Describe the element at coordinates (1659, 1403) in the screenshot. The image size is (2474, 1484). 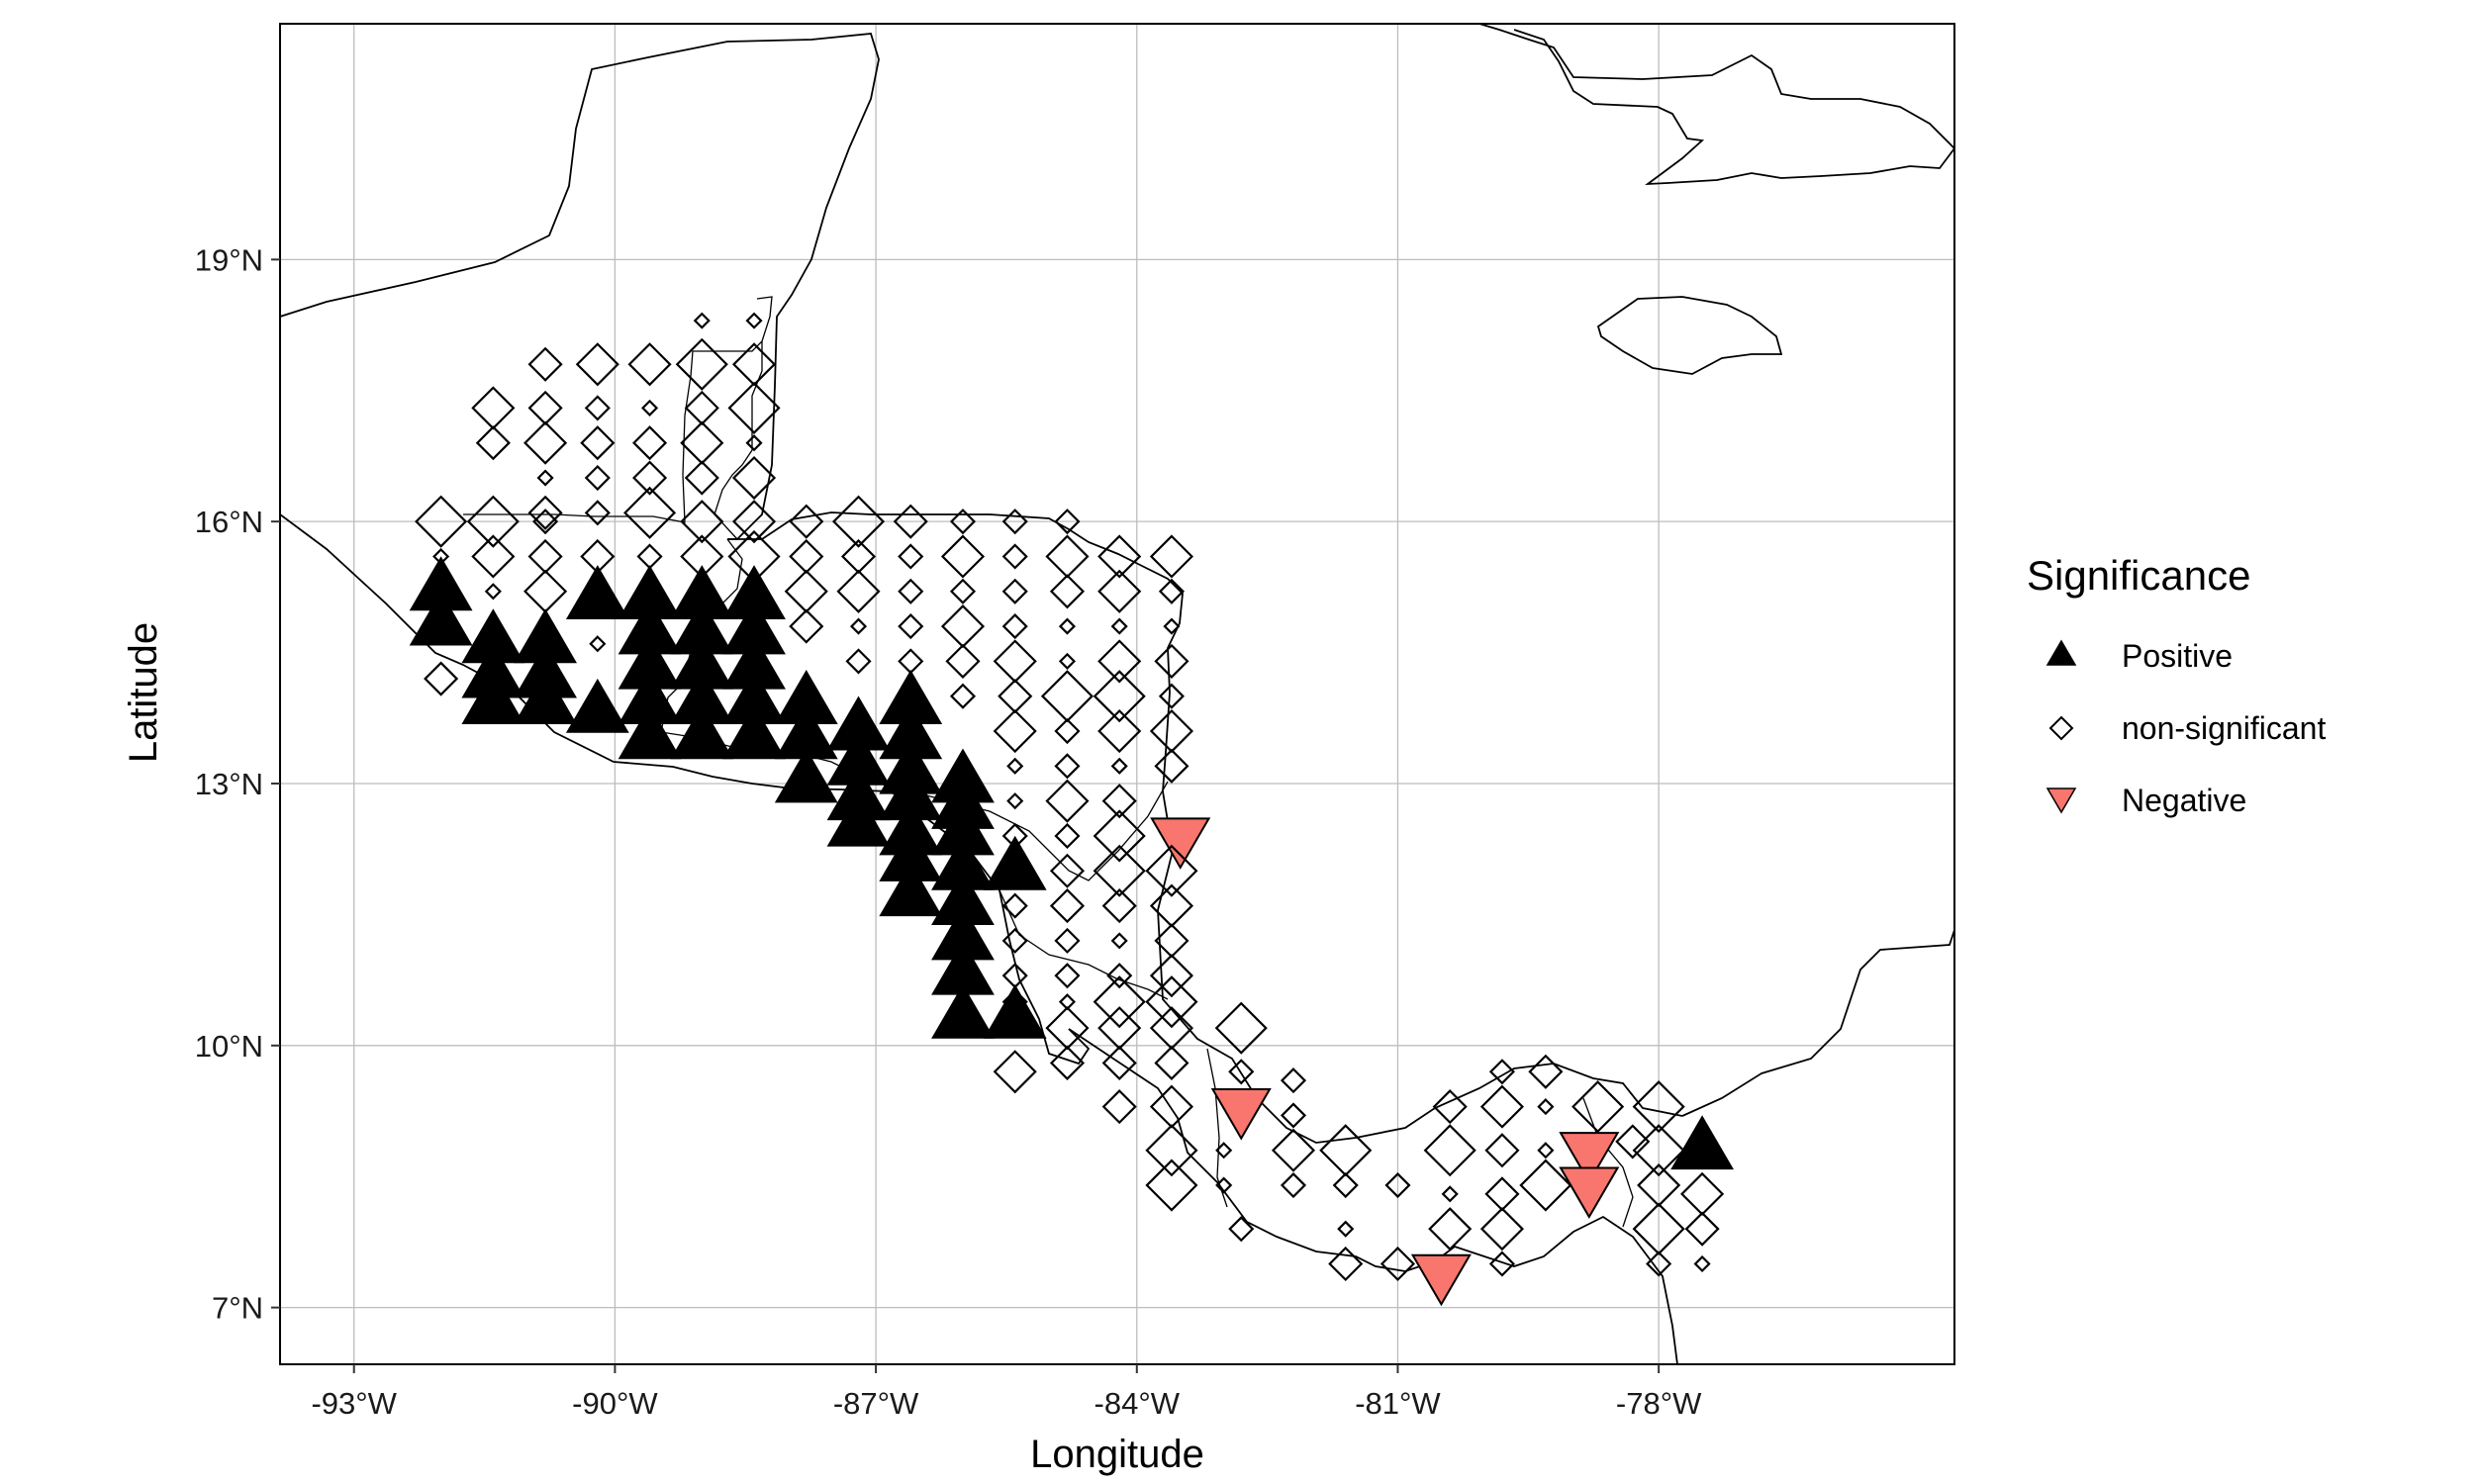
I see `x-tick-label: -78°W` at that location.